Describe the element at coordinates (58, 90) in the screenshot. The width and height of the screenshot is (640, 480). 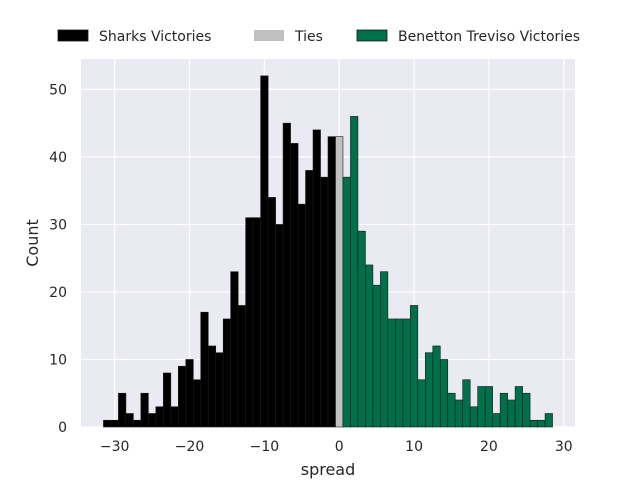
I see `y-tick-label: 50` at that location.